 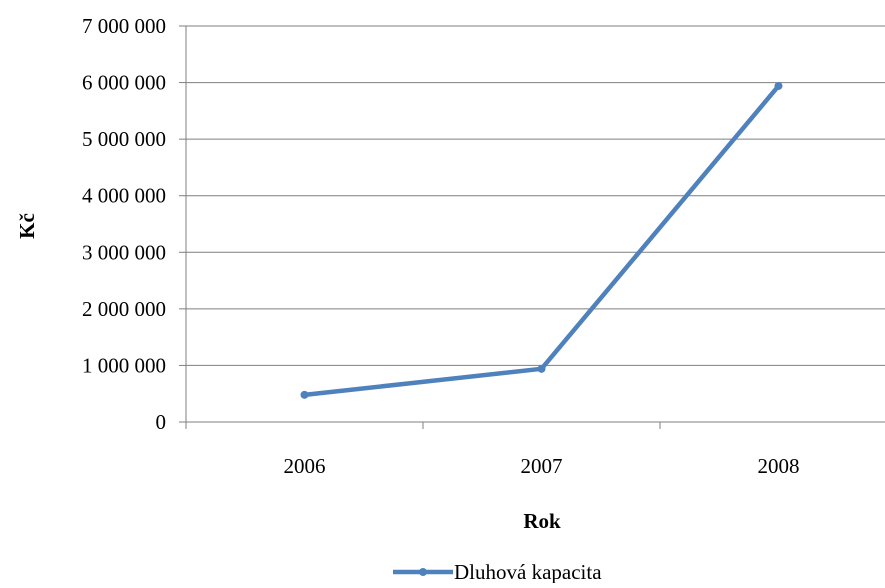 What do you see at coordinates (124, 252) in the screenshot?
I see `y-tick-label: 3 000 000` at bounding box center [124, 252].